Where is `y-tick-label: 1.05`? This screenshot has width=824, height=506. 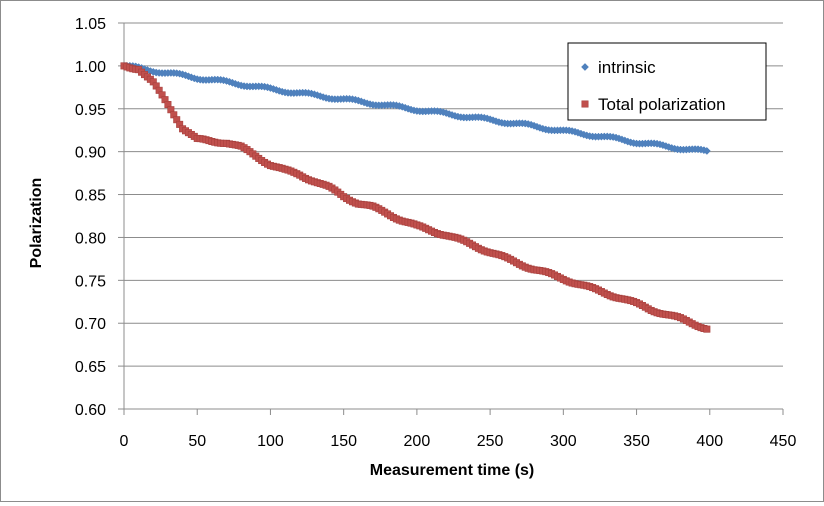 y-tick-label: 1.05 is located at coordinates (90, 24).